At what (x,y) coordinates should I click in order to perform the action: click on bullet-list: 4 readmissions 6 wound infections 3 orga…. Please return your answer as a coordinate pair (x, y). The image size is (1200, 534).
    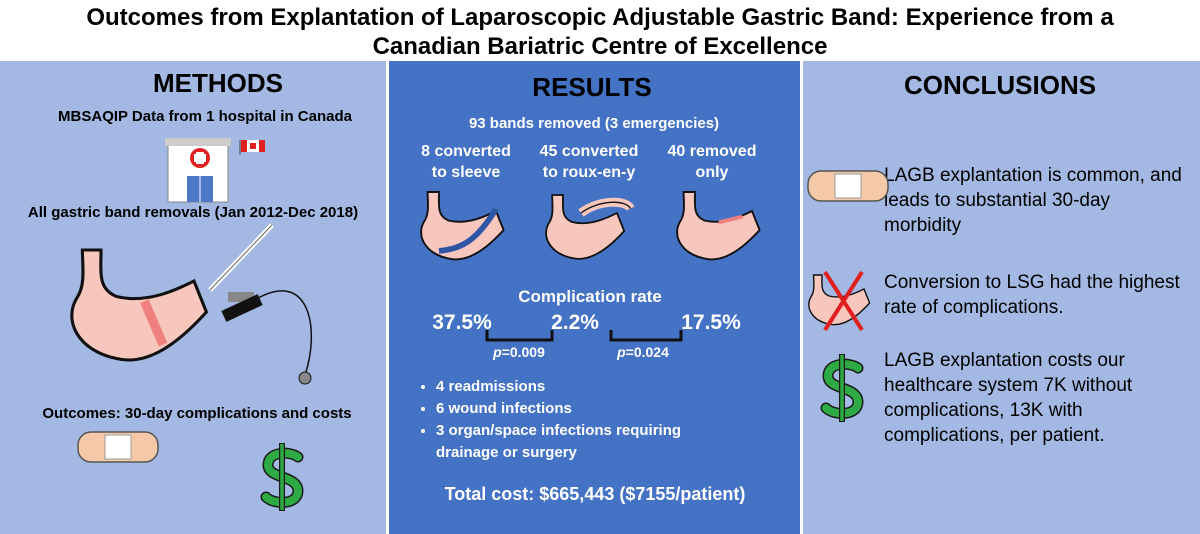
    Looking at the image, I should click on (575, 420).